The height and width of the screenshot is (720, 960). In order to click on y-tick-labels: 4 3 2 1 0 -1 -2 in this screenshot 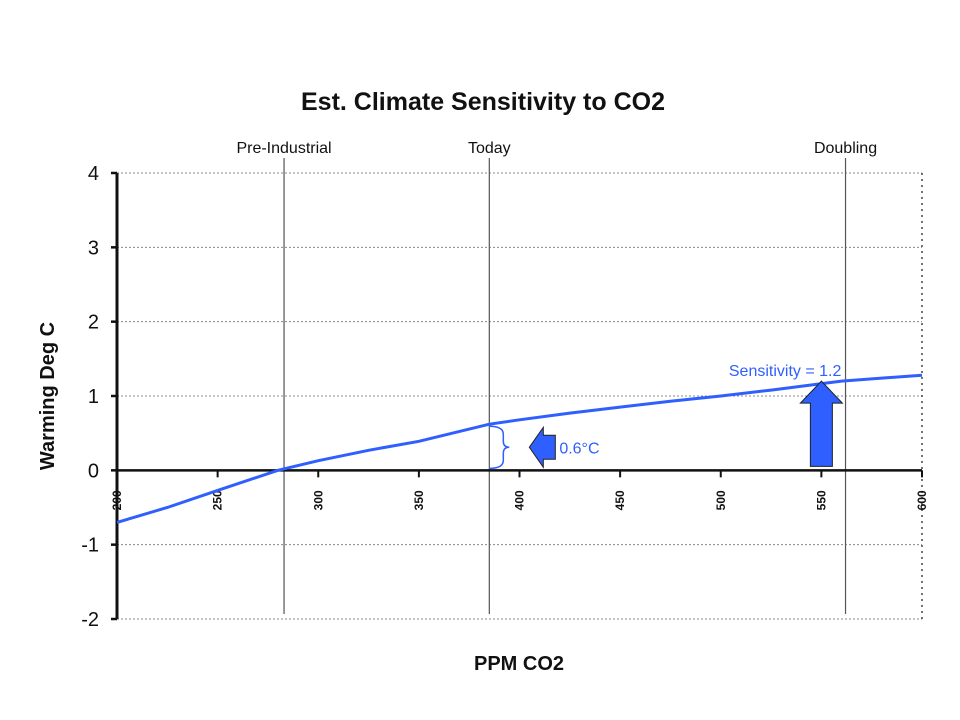, I will do `click(99, 397)`.